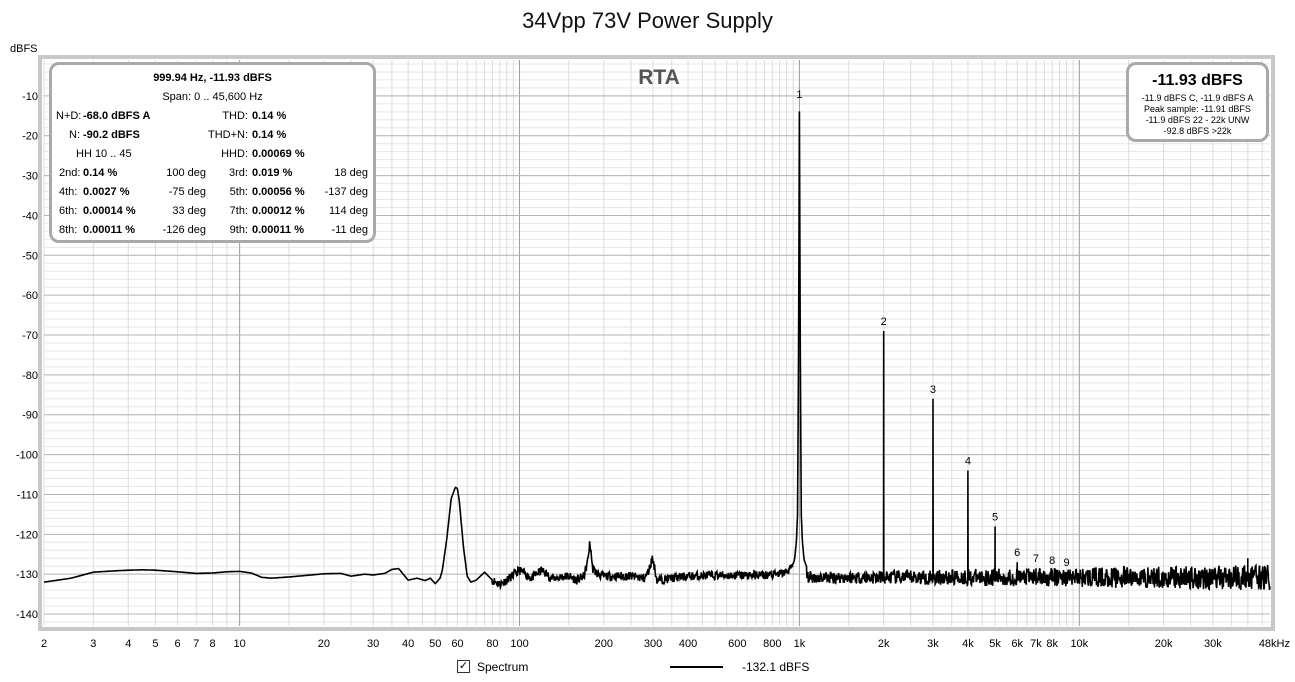 The height and width of the screenshot is (682, 1295). Describe the element at coordinates (189, 211) in the screenshot. I see `harmonic-phase: 33 deg` at that location.